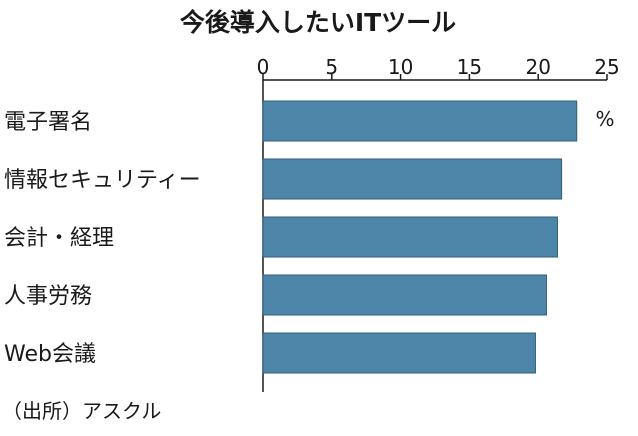  I want to click on x-tick-label: 15, so click(469, 67).